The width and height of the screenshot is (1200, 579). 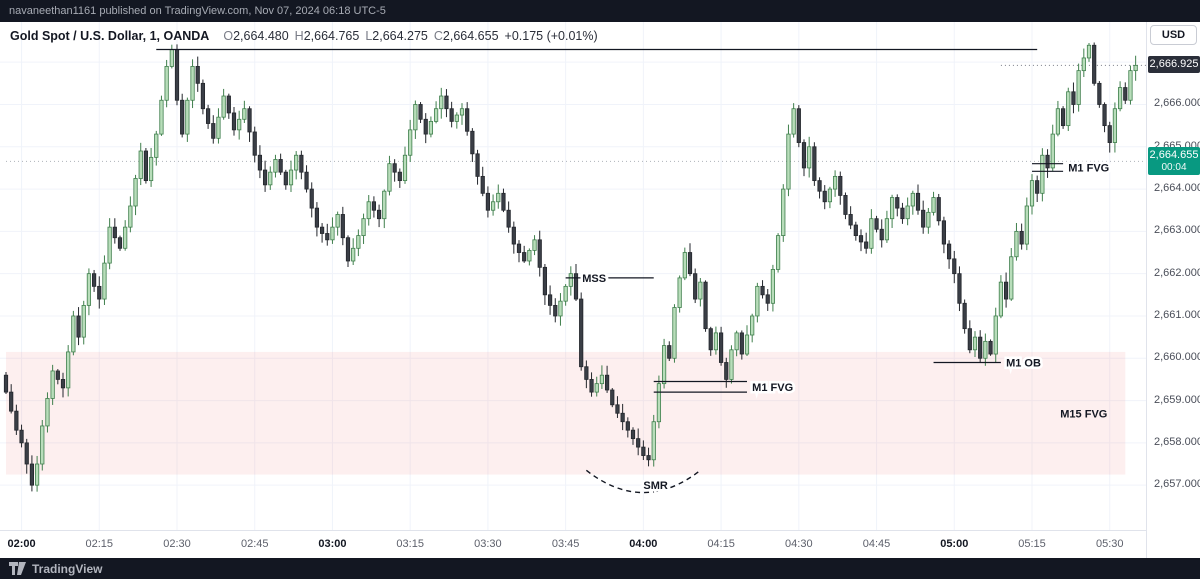 I want to click on price-label: 2,658.000, so click(x=1177, y=441).